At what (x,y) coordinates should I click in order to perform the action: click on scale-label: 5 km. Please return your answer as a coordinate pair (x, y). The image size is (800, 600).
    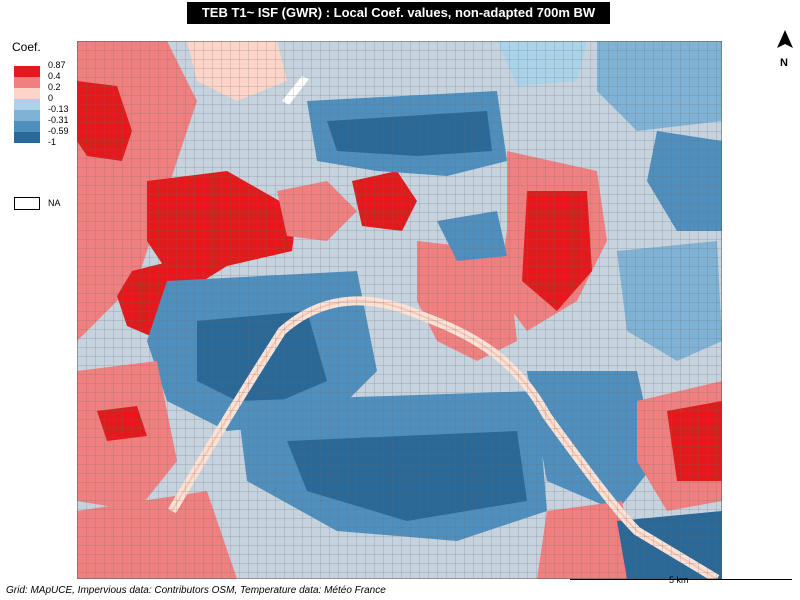
    Looking at the image, I should click on (679, 580).